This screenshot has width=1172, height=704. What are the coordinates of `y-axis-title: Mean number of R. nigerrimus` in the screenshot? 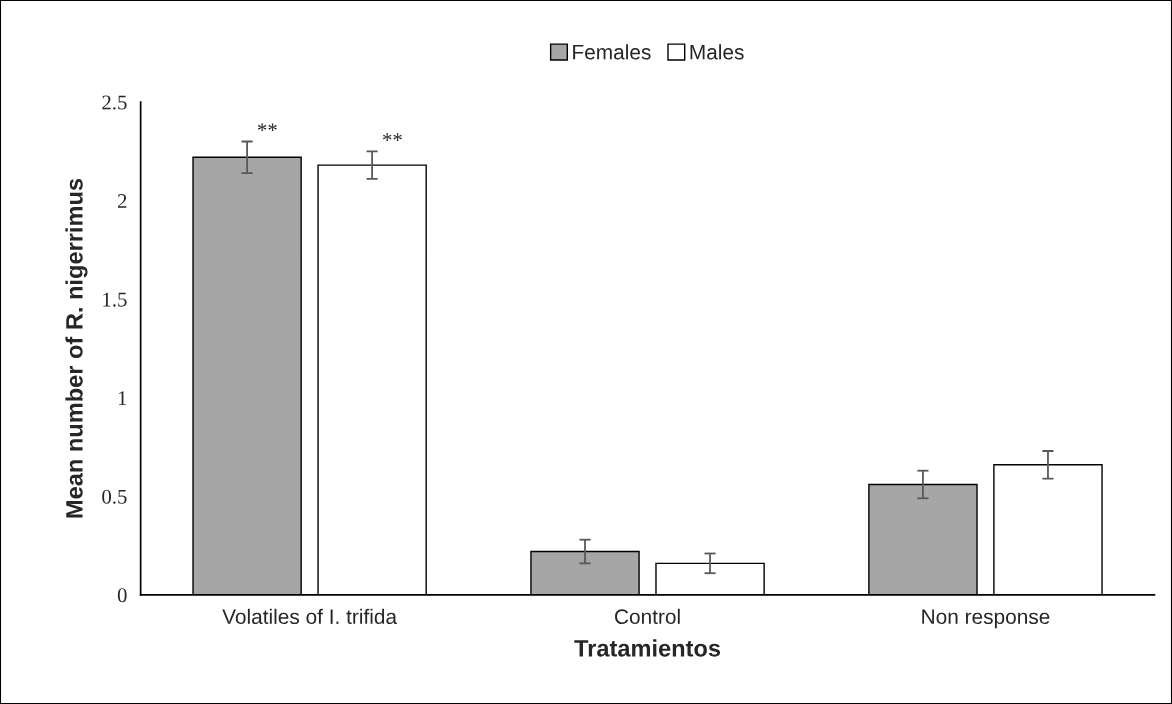 It's located at (76, 348).